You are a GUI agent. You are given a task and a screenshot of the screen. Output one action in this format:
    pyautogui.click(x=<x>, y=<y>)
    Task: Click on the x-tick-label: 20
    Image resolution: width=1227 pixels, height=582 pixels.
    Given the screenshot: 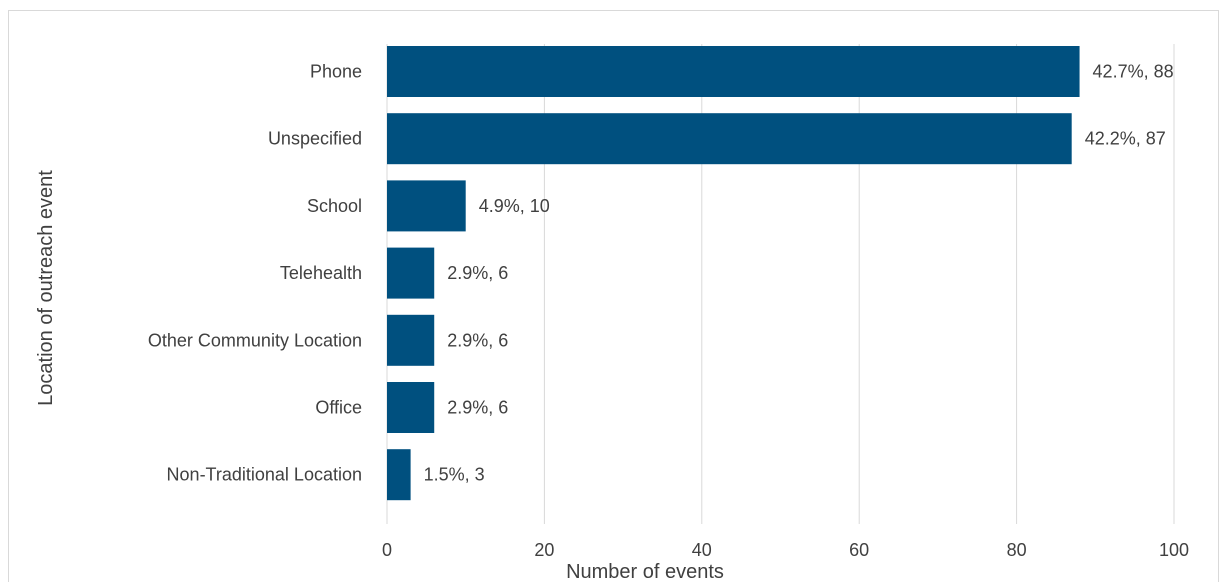 What is the action you would take?
    pyautogui.click(x=544, y=550)
    